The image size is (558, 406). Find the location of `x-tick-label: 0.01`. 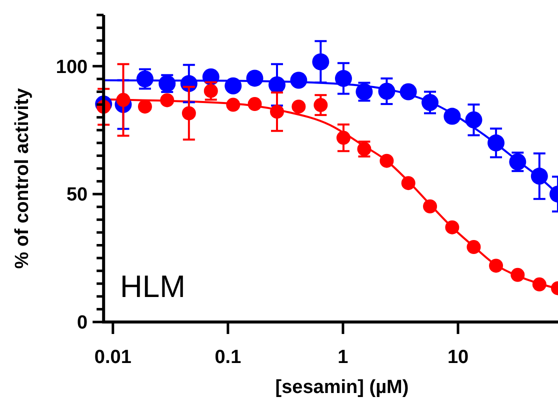

x-tick-label: 0.01 is located at coordinates (113, 357).